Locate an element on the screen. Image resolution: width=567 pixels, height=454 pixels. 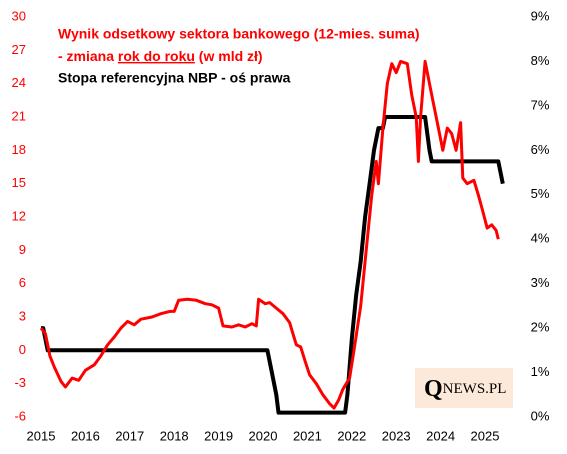
y2-tick-label: 4% is located at coordinates (540, 238).